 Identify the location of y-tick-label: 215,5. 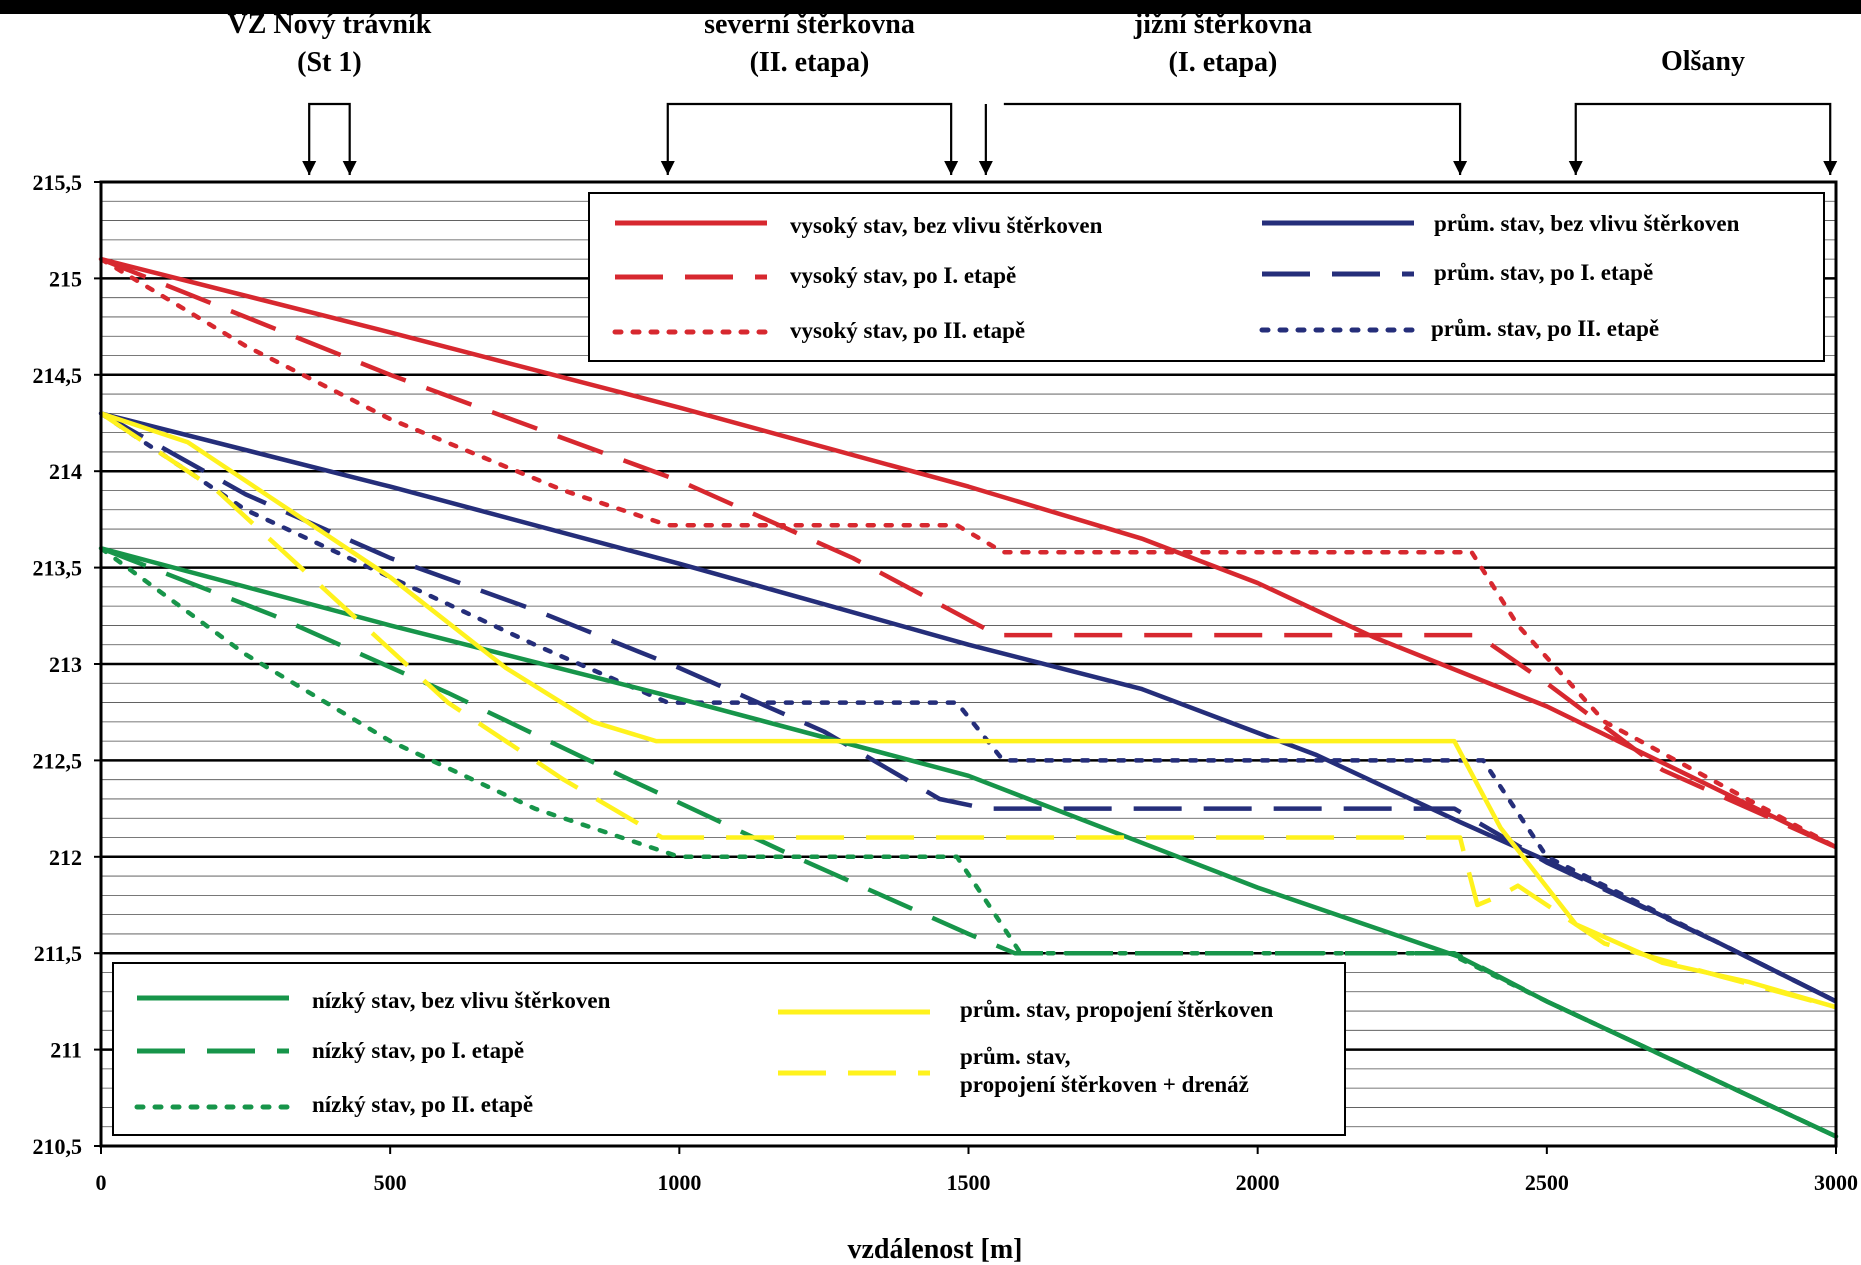
(58, 182).